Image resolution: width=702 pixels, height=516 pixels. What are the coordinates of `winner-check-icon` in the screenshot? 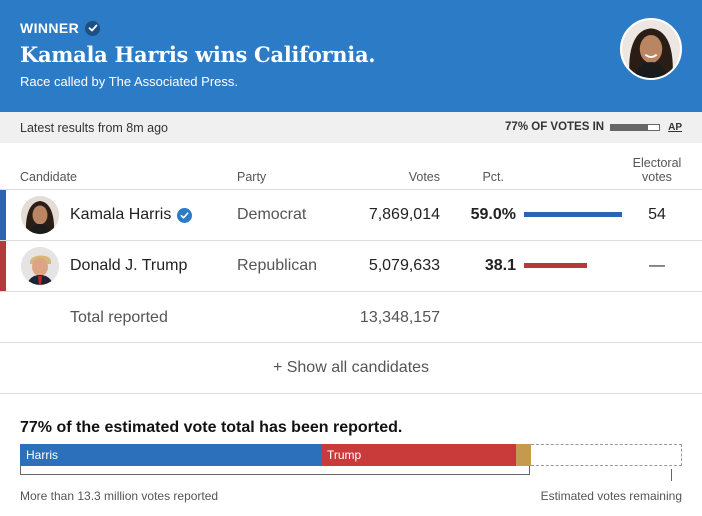 It's located at (185, 215).